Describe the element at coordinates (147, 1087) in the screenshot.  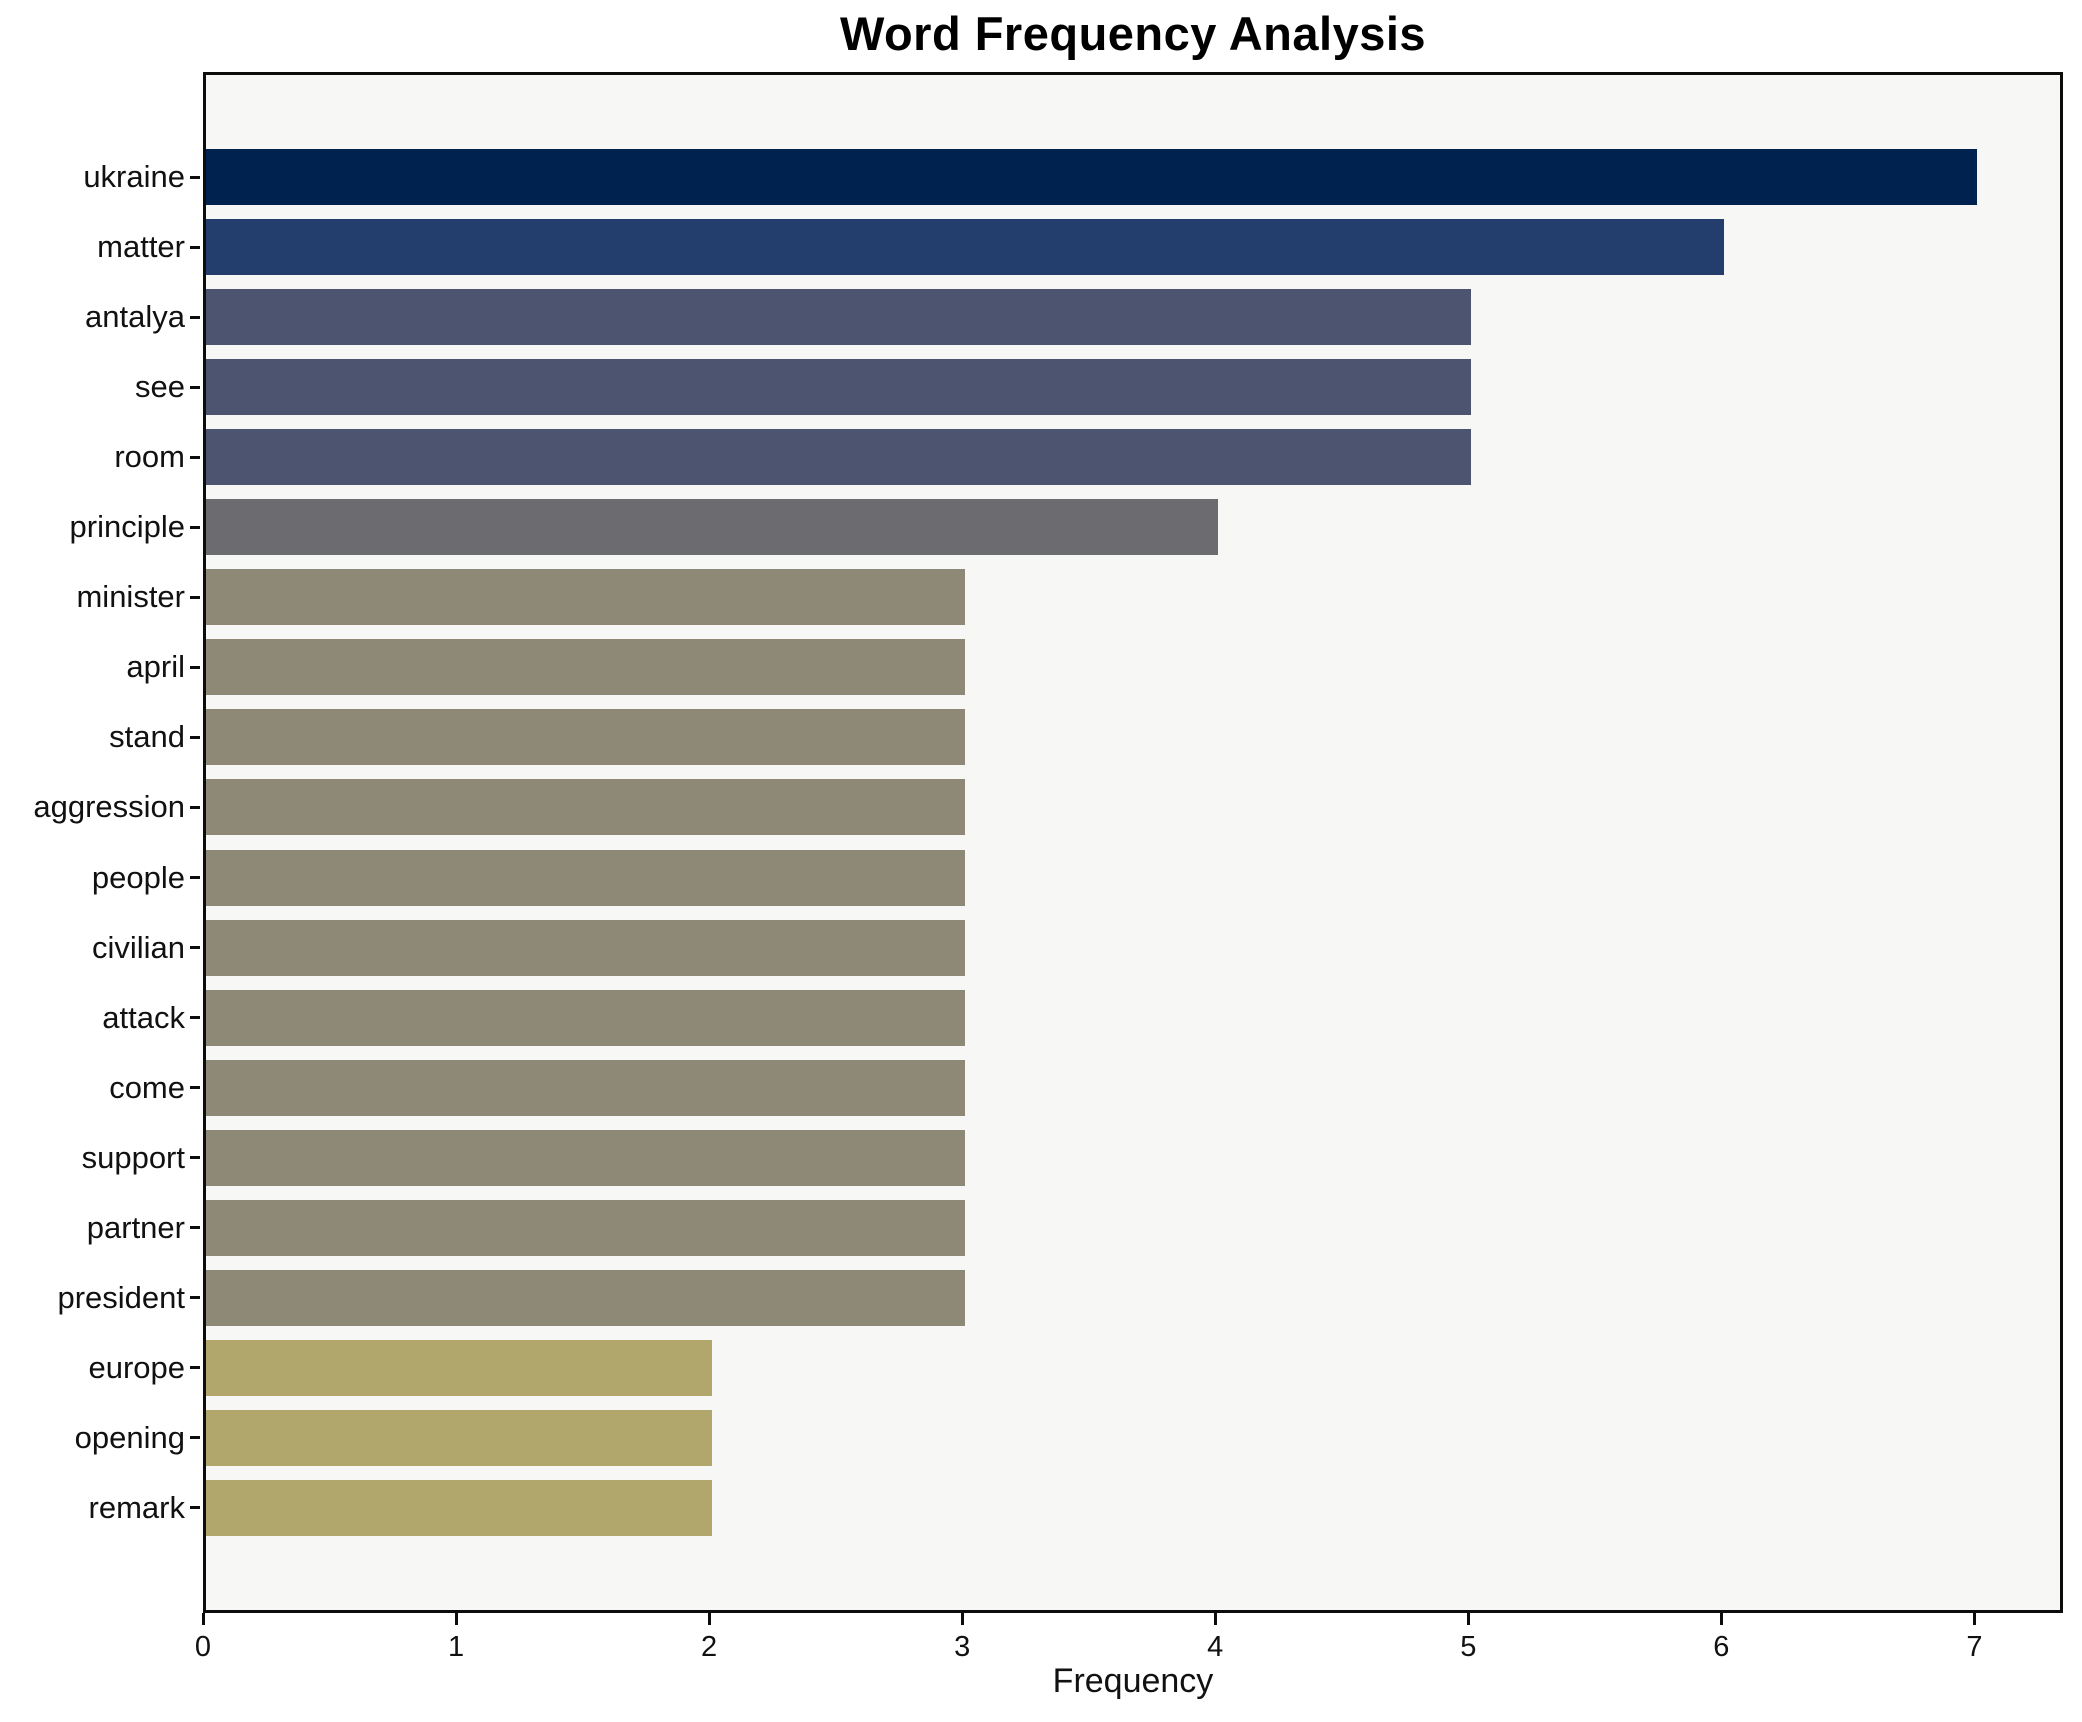
I see `y-tick-label-come: come` at that location.